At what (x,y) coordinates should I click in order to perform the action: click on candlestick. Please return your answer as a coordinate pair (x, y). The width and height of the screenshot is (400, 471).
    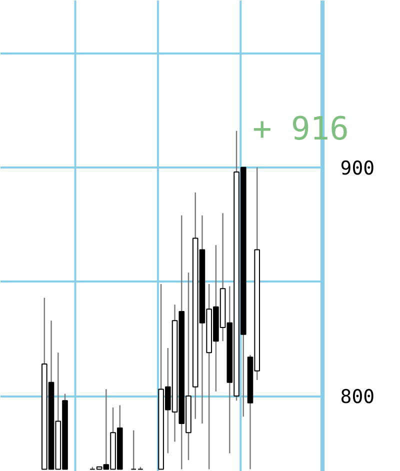
    Looking at the image, I should click on (133, 450).